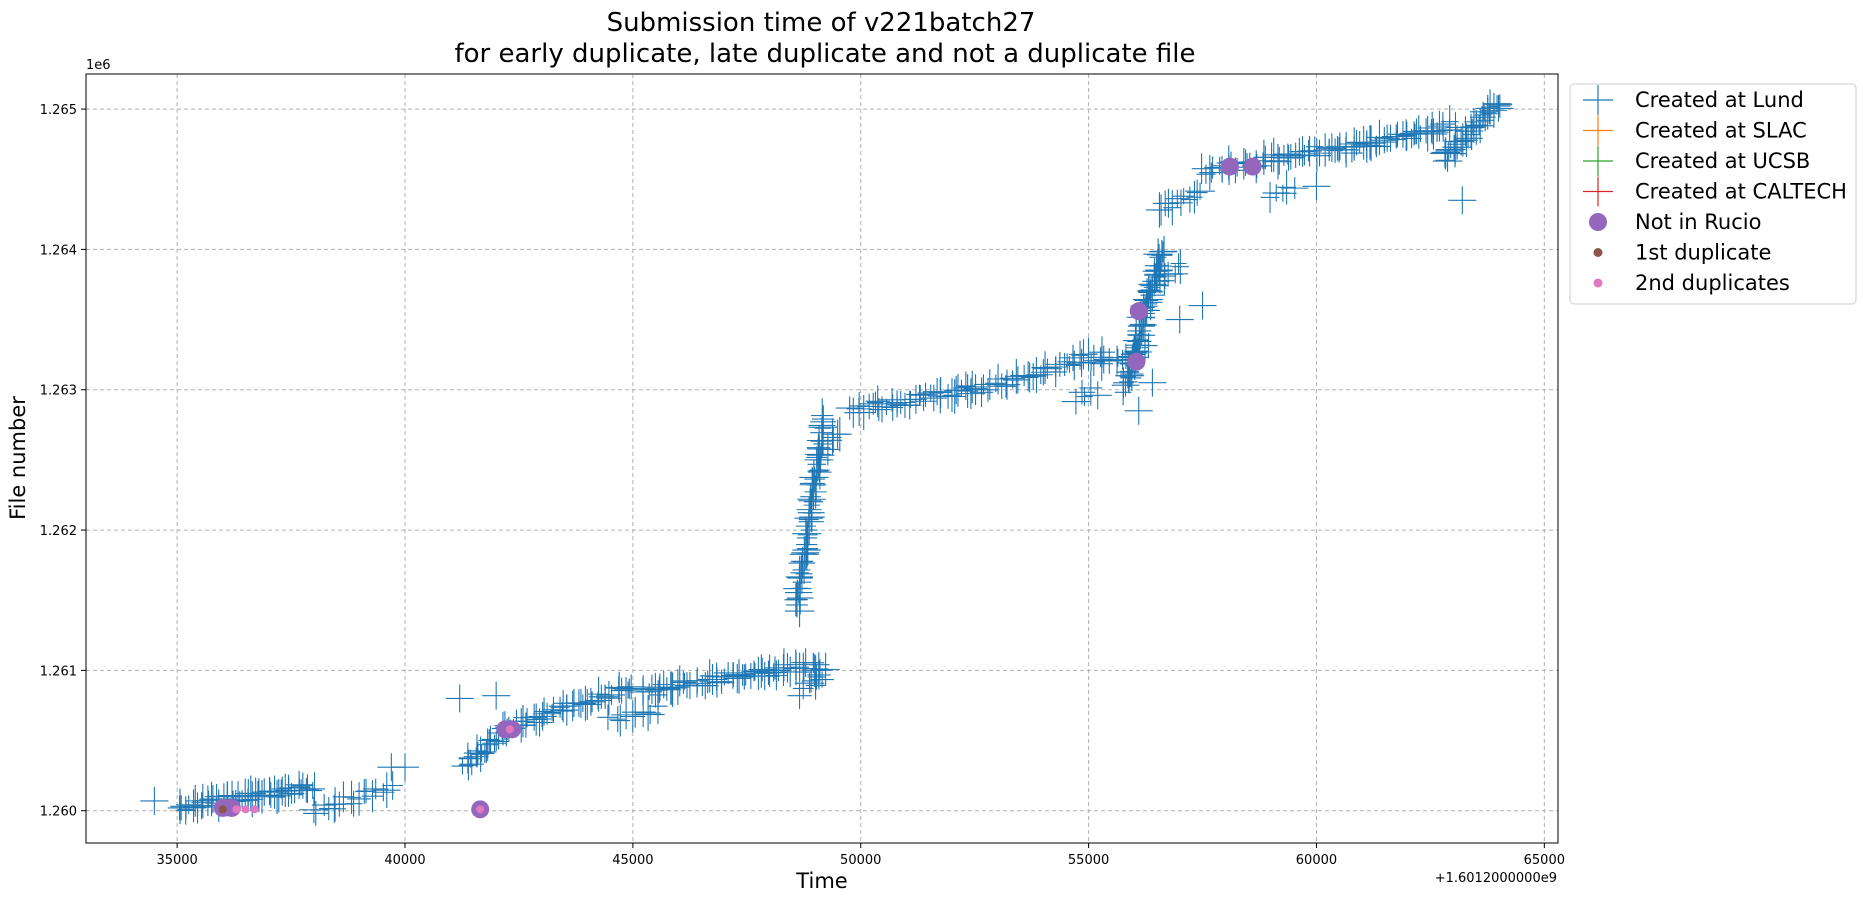  Describe the element at coordinates (1496, 878) in the screenshot. I see `x-offset-label: +1.6012000000e9` at that location.